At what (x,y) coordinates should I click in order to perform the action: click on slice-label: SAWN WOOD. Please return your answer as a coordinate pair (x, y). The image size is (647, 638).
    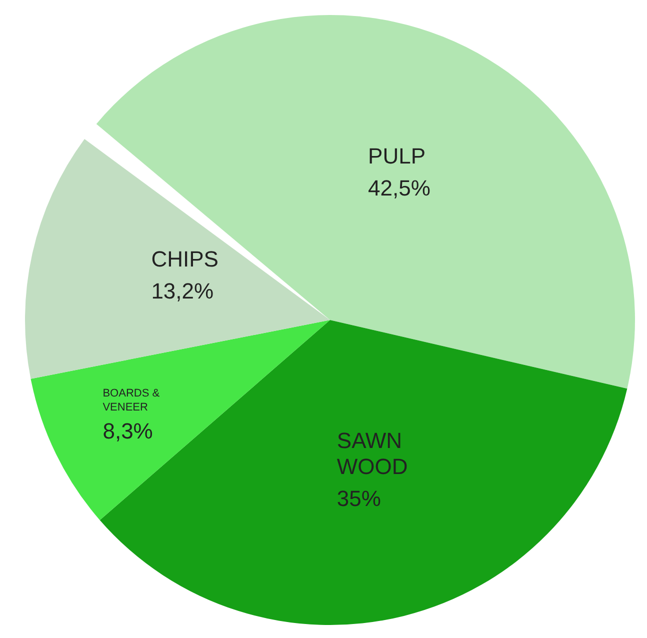
    Looking at the image, I should click on (372, 453).